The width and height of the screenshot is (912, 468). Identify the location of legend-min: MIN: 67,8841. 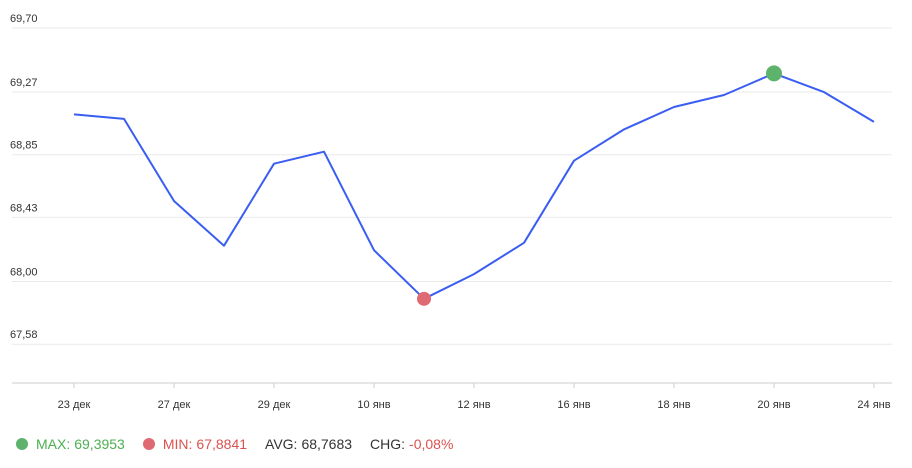
(194, 444).